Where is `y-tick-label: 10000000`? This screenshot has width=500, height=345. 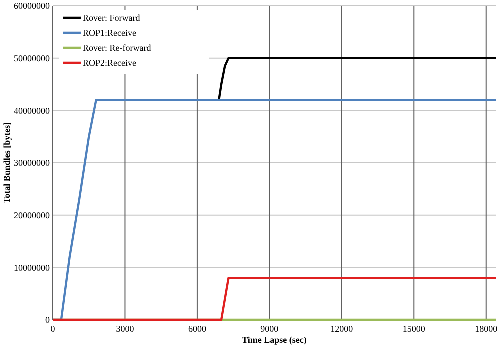
y-tick-label: 10000000 is located at coordinates (32, 267).